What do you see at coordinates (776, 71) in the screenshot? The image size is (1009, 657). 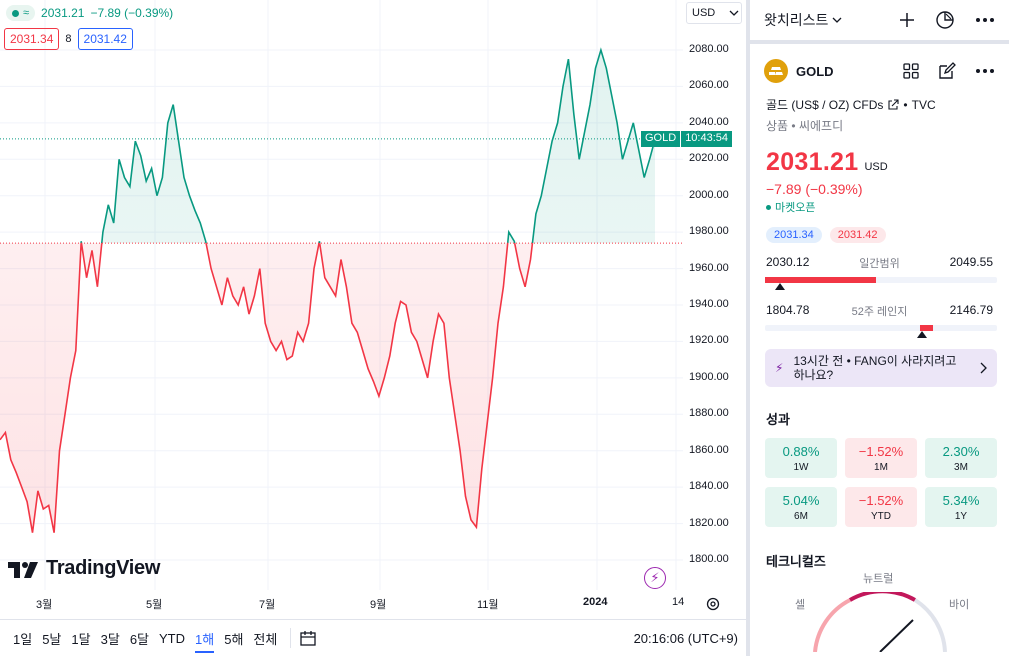 I see `gold-bars-icon` at bounding box center [776, 71].